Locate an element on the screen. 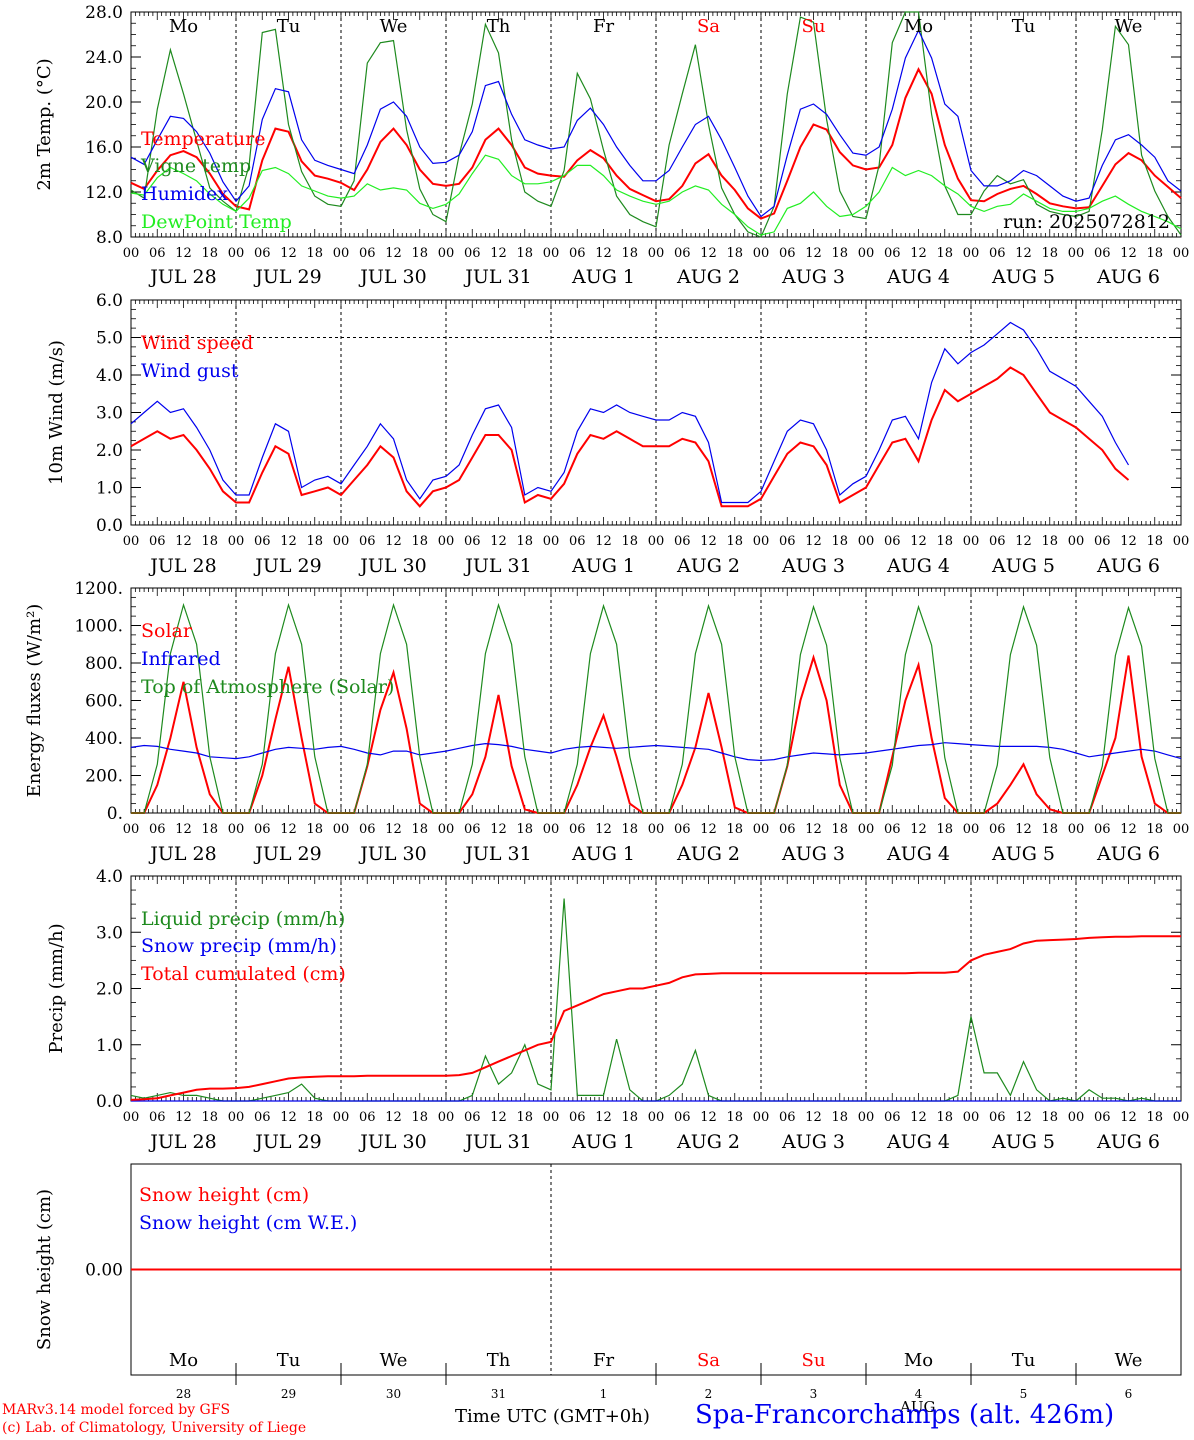  weekday-label: Su is located at coordinates (814, 26).